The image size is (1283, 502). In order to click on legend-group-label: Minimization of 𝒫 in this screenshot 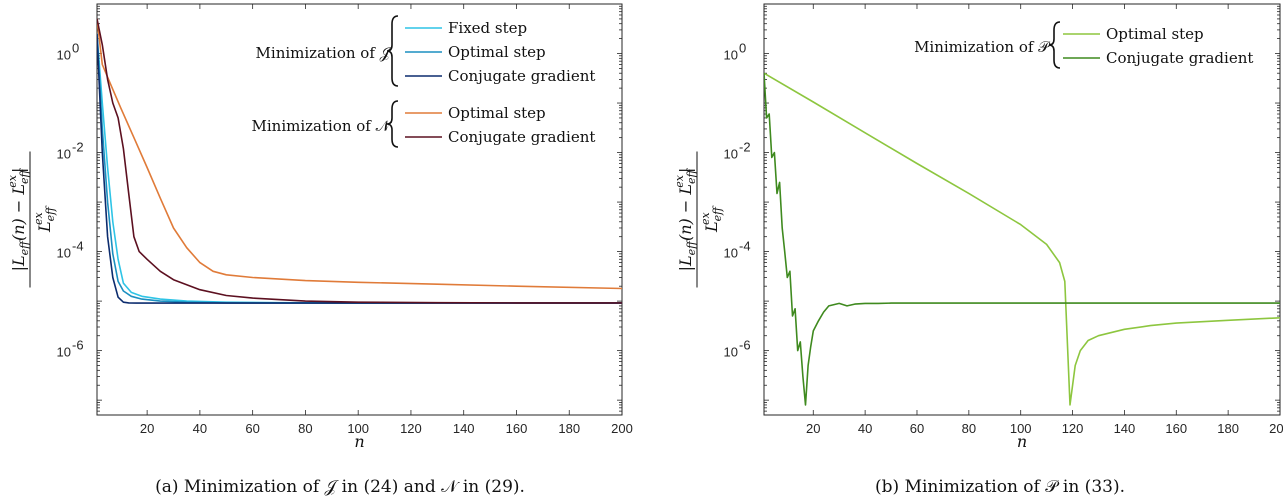, I will do `click(982, 47)`.